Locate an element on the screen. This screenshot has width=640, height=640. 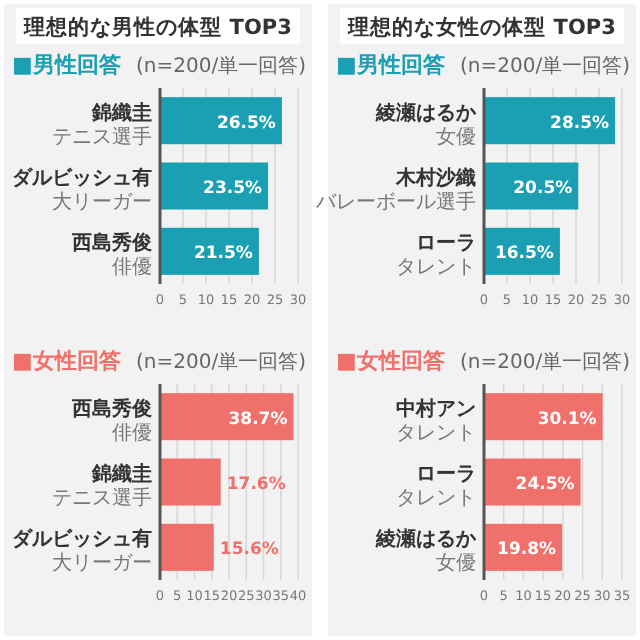
data-label: 23.5% is located at coordinates (233, 189).